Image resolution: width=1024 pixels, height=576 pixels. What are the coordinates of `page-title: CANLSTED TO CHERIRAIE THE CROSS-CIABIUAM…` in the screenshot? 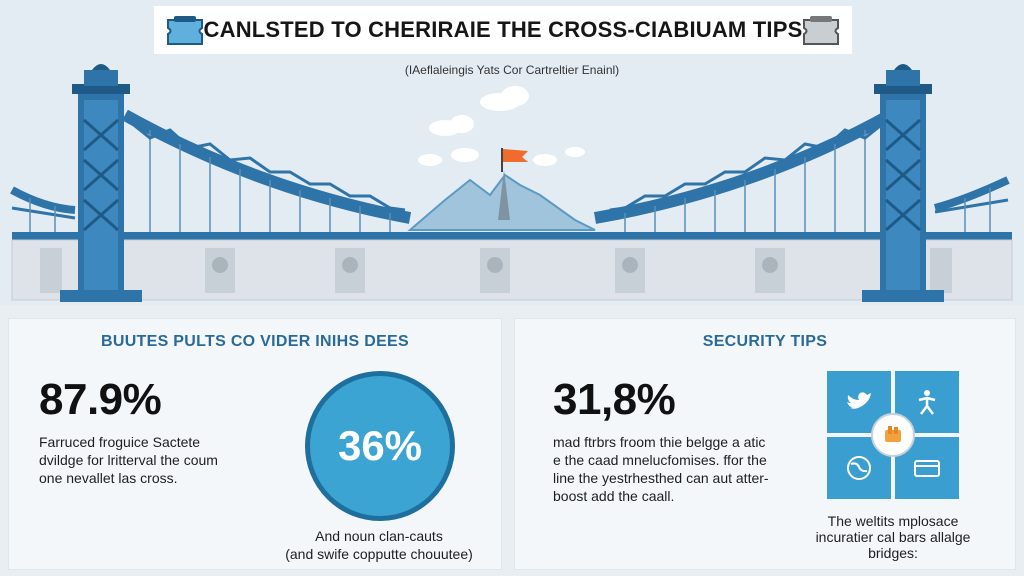 It's located at (503, 29).